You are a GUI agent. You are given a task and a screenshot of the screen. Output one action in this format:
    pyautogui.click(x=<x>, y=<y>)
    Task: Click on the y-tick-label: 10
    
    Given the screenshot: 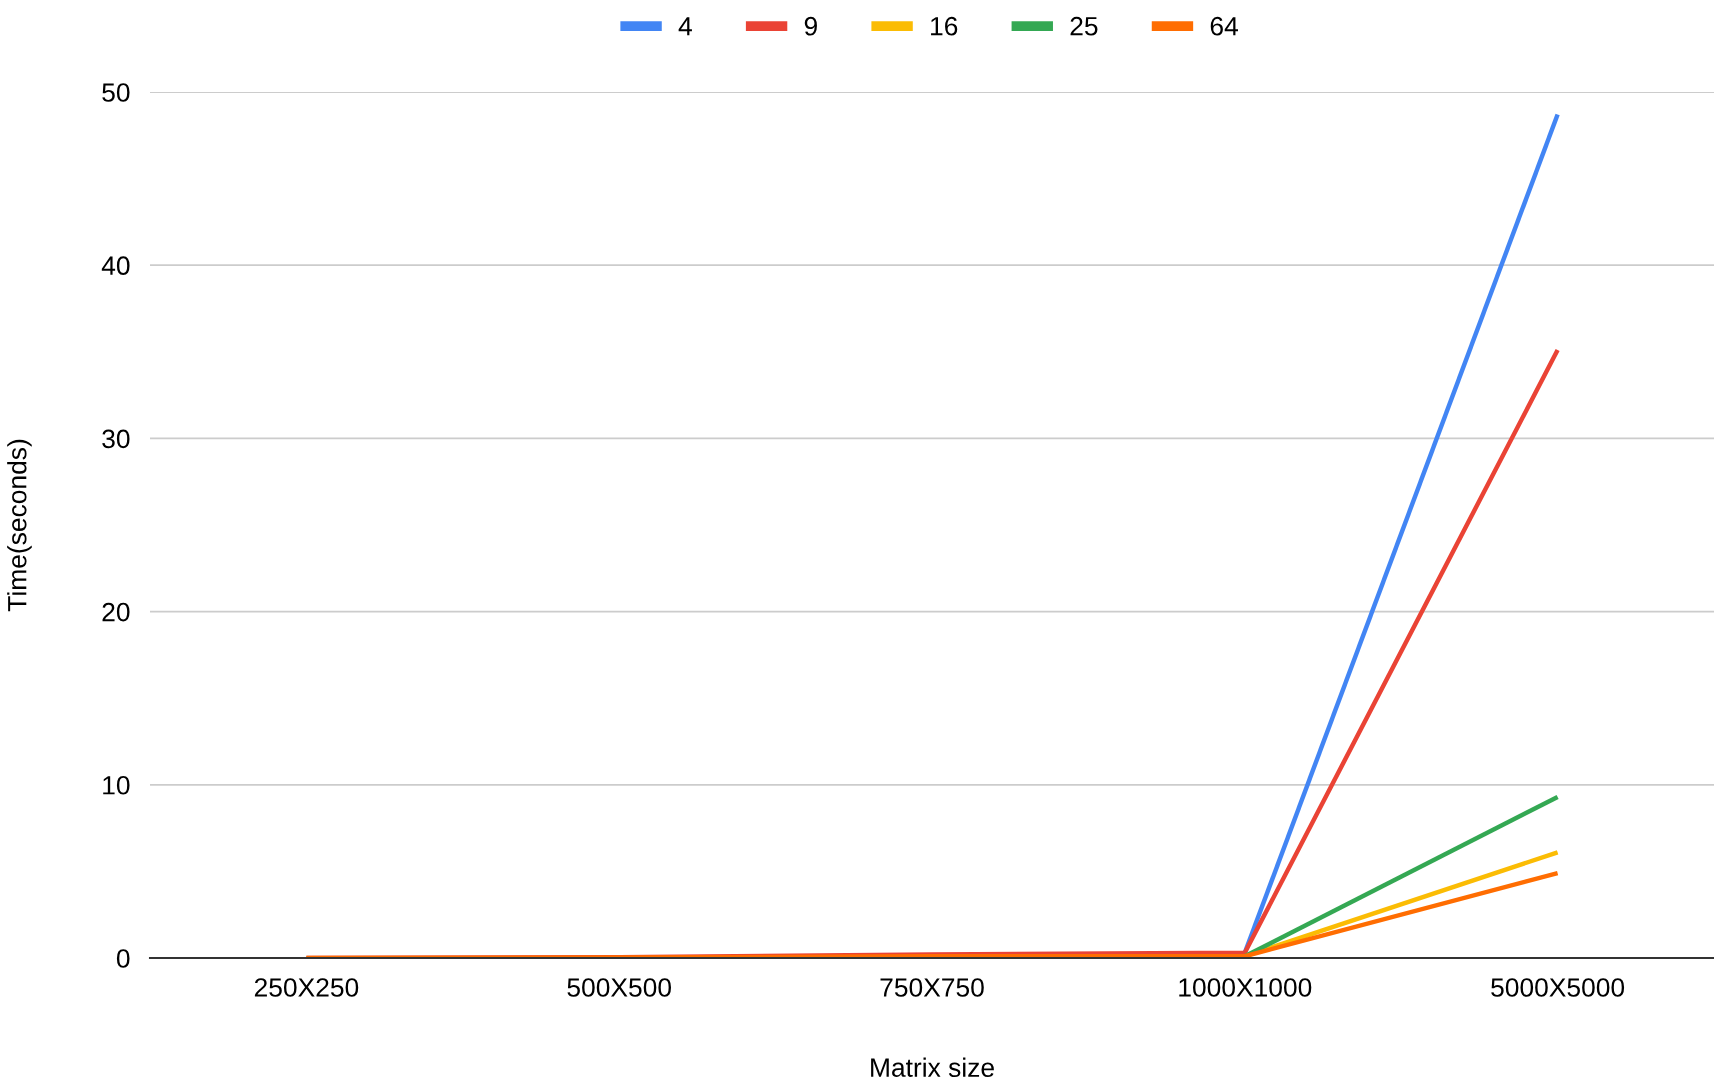 What is the action you would take?
    pyautogui.click(x=116, y=785)
    